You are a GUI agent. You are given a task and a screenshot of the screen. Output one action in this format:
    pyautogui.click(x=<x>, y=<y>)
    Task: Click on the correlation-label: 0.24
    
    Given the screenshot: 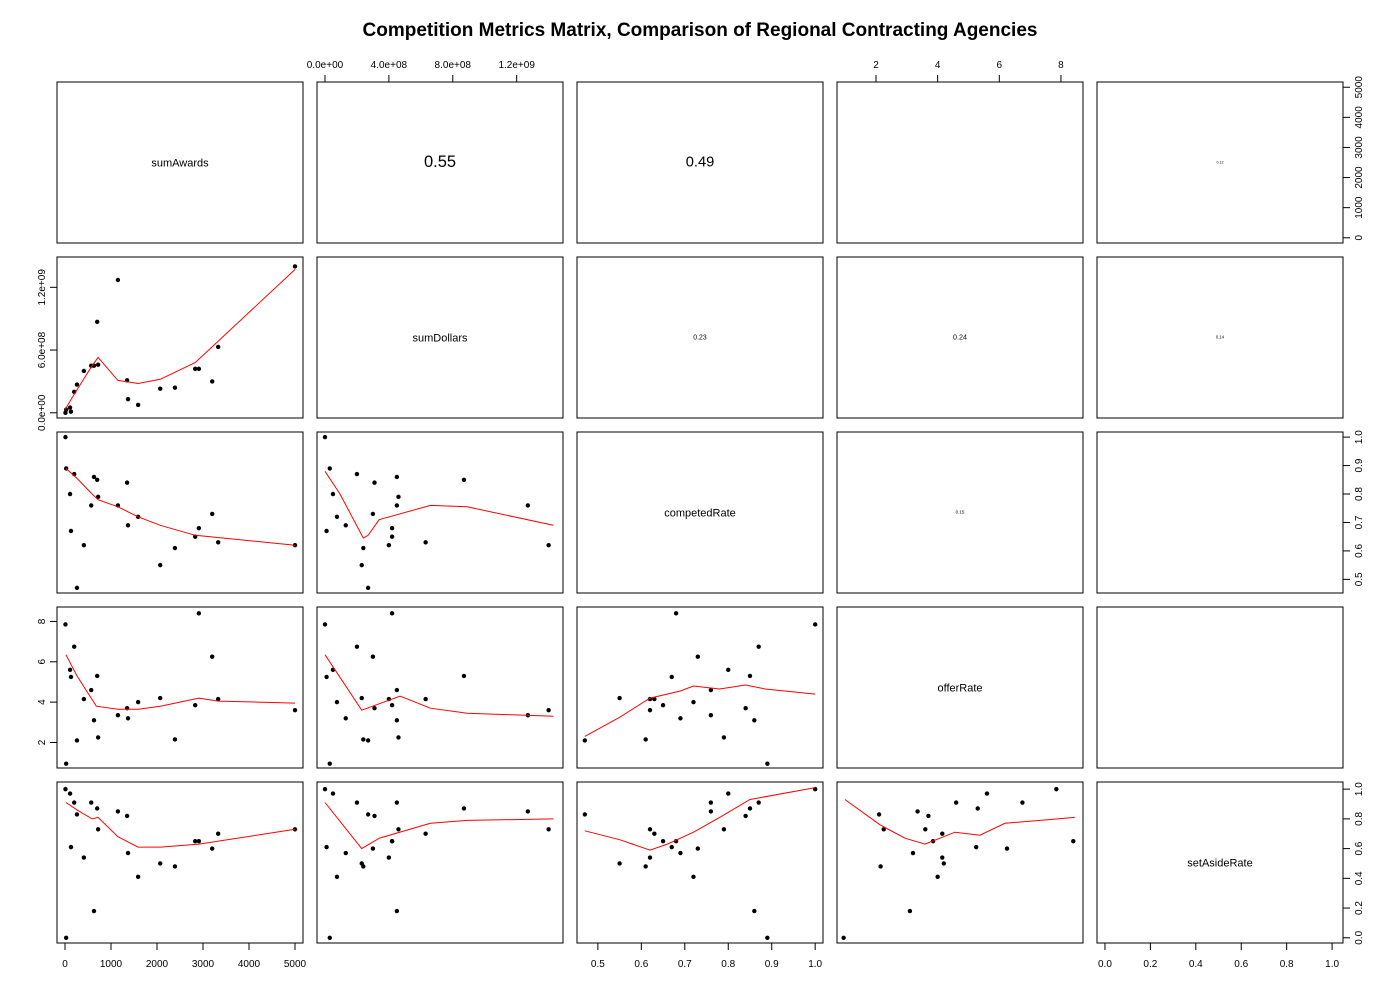 What is the action you would take?
    pyautogui.click(x=960, y=336)
    